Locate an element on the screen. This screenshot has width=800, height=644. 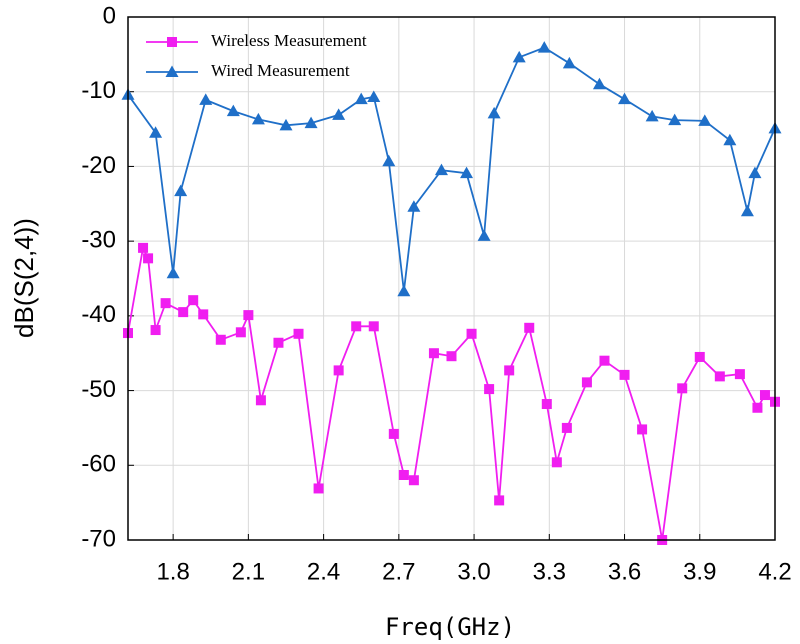
x-tick-label: 1.8 is located at coordinates (172, 571).